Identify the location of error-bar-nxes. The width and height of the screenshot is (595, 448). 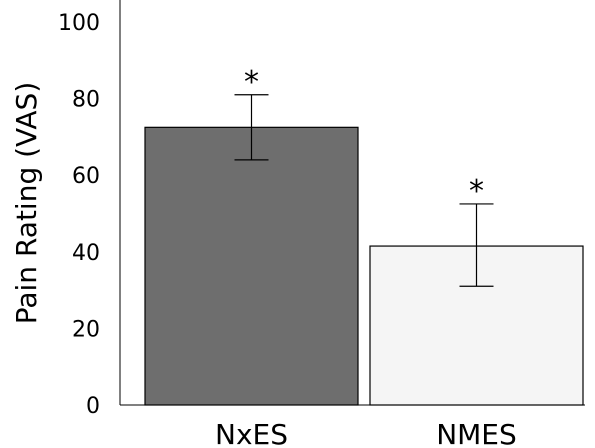
(251, 127).